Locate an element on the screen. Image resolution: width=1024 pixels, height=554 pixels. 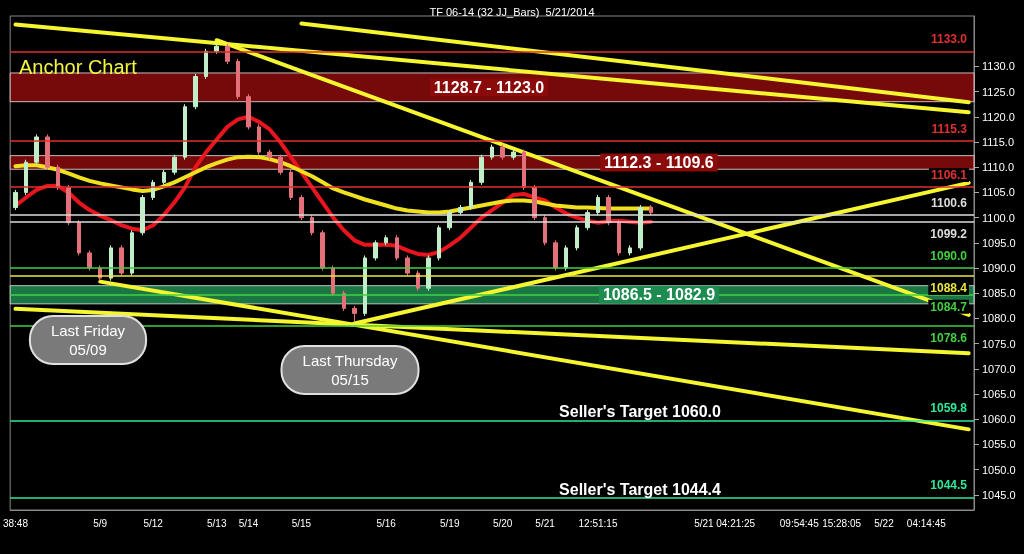
annotation: Last Thursday 05/15 is located at coordinates (350, 370).